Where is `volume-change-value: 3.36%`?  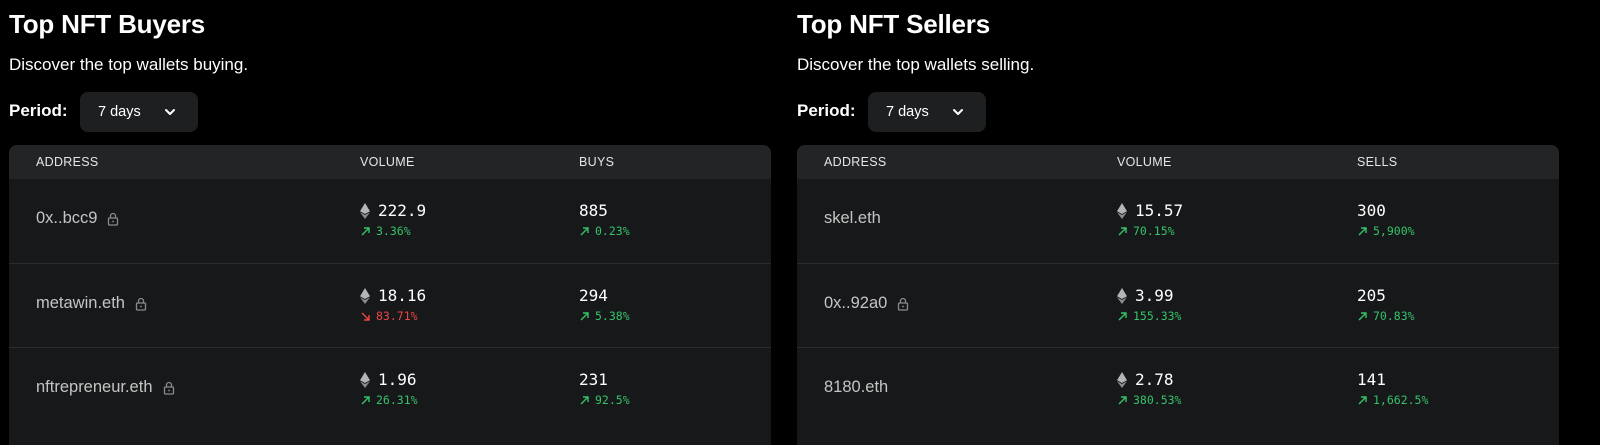
volume-change-value: 3.36% is located at coordinates (393, 231).